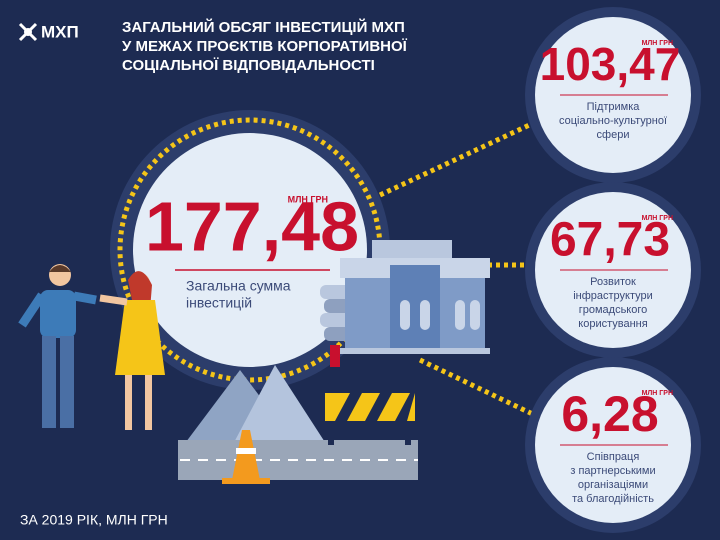 The height and width of the screenshot is (540, 720). I want to click on logo-icon, so click(28, 32).